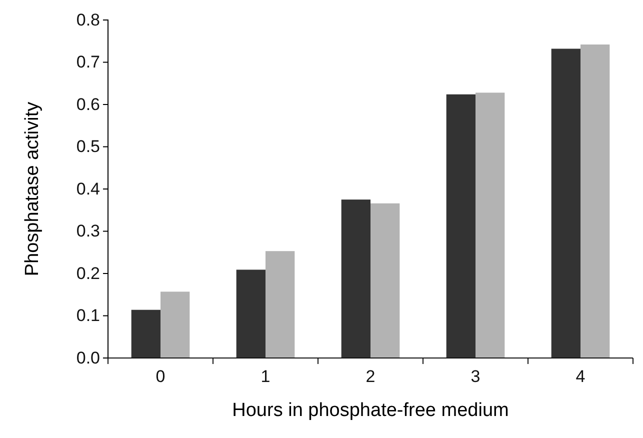 The width and height of the screenshot is (643, 438). Describe the element at coordinates (88, 104) in the screenshot. I see `y-tick-label: 0.6` at that location.